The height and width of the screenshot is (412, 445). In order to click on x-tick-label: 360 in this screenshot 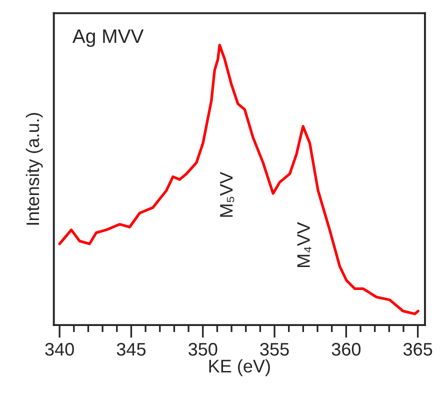, I will do `click(346, 349)`.